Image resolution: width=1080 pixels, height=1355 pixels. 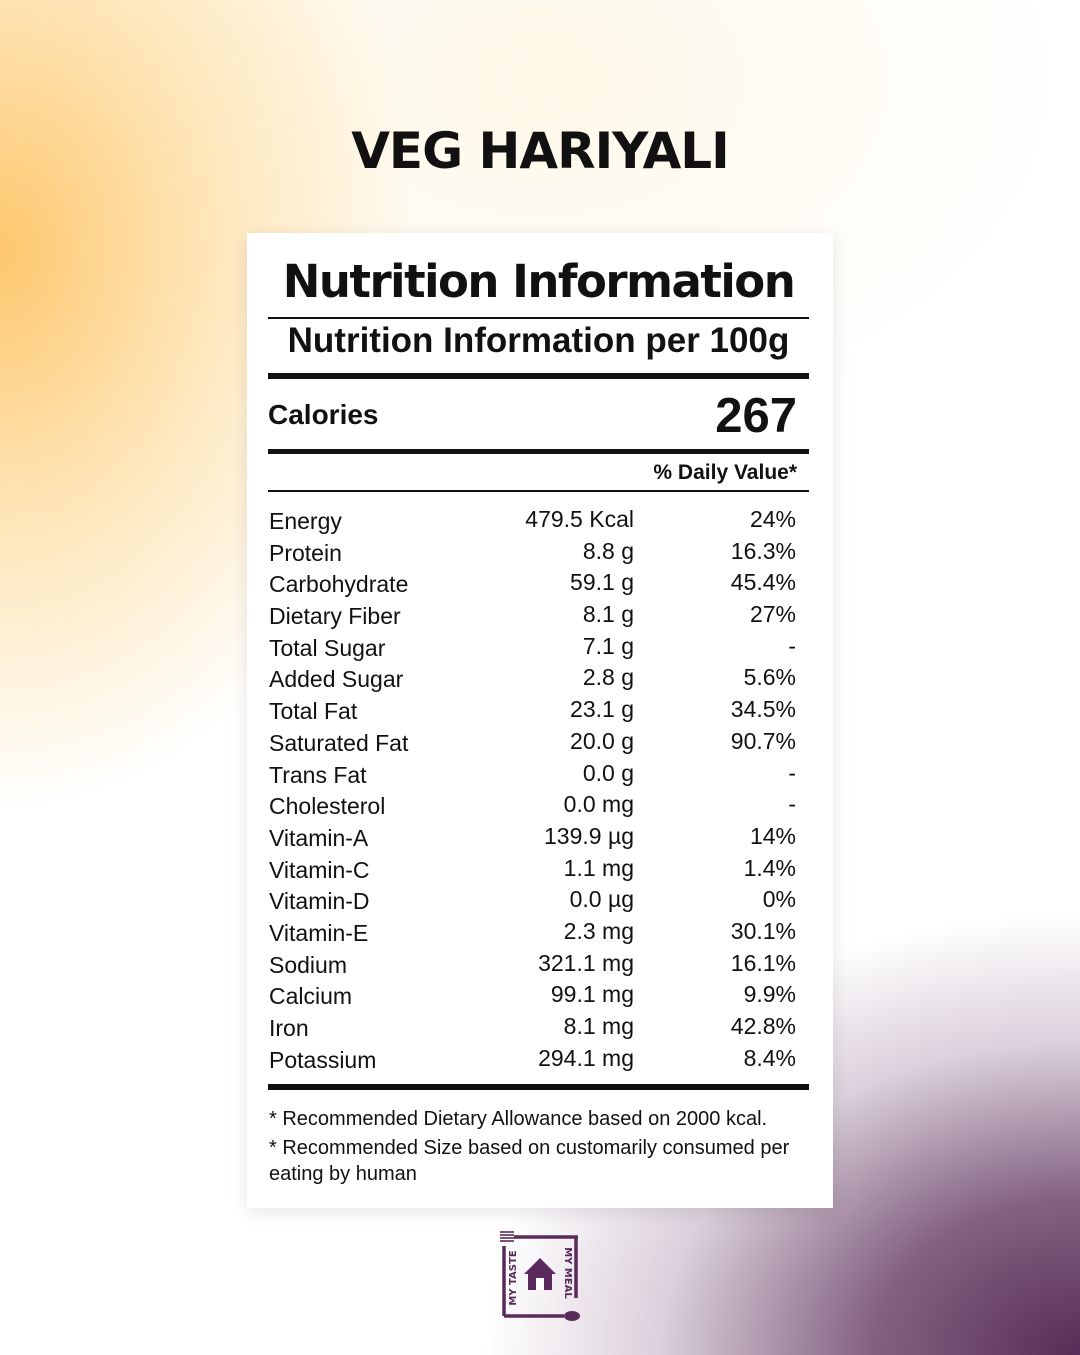 What do you see at coordinates (763, 582) in the screenshot?
I see `nutrient-daily-value: 45.4%` at bounding box center [763, 582].